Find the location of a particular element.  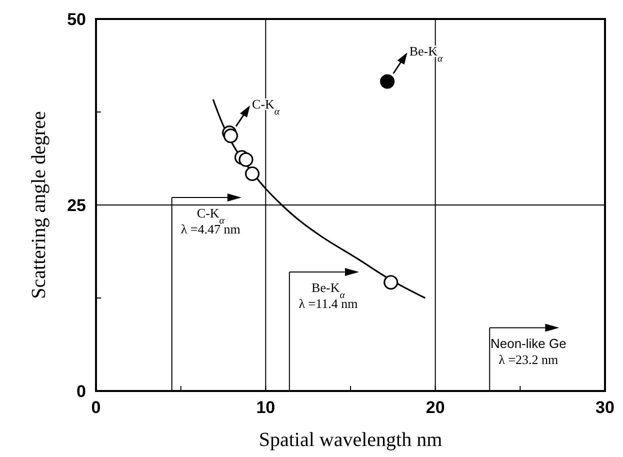

x-tick-label: 10 is located at coordinates (266, 407).